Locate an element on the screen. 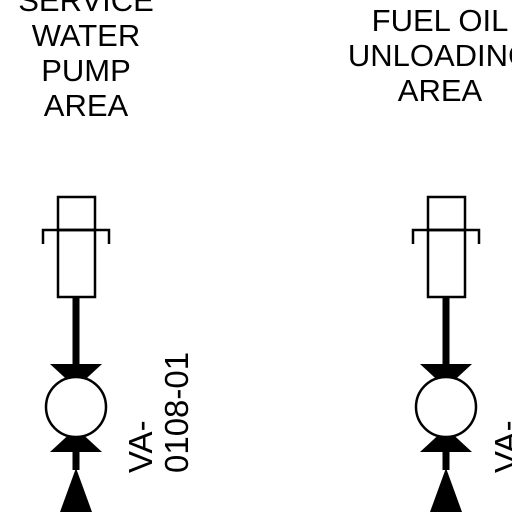 The width and height of the screenshot is (512, 512). ball-valve-symbol-left is located at coordinates (76, 408).